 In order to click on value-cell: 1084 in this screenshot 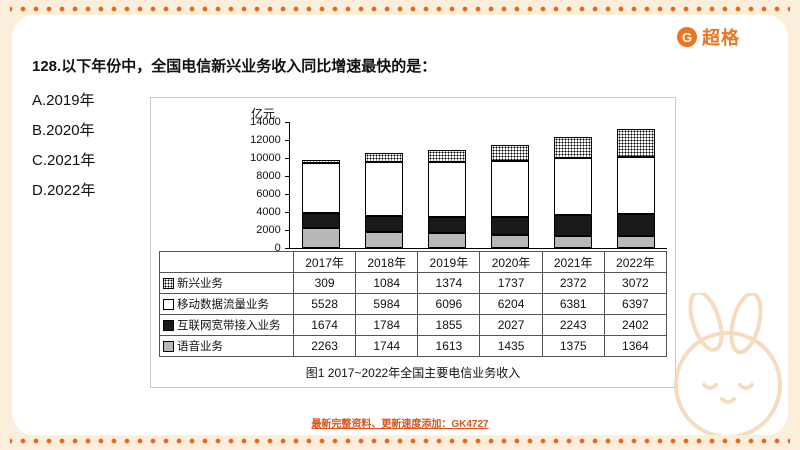, I will do `click(387, 283)`.